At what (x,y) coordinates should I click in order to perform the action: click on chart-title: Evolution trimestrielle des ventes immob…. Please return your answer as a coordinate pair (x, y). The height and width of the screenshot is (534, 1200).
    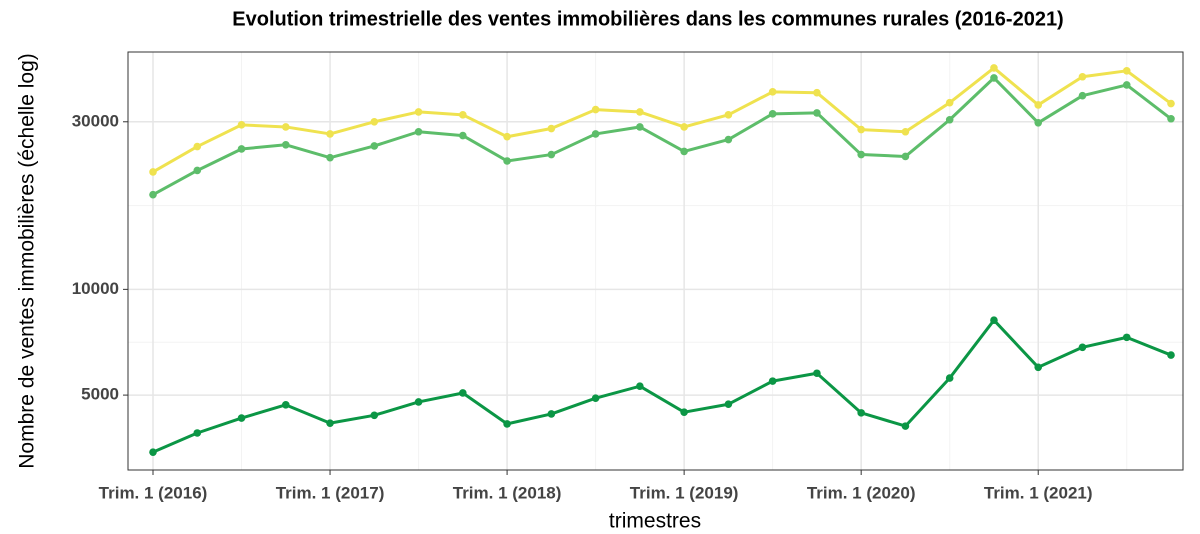
    Looking at the image, I should click on (647, 19).